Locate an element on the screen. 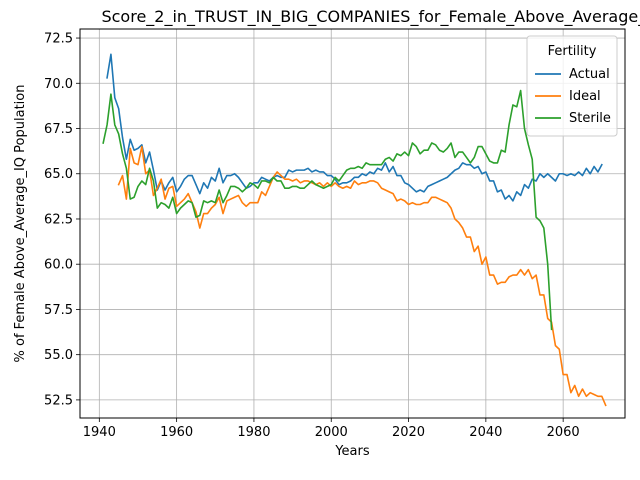 This screenshot has width=640, height=480. x-tick-label: 1940 is located at coordinates (99, 432).